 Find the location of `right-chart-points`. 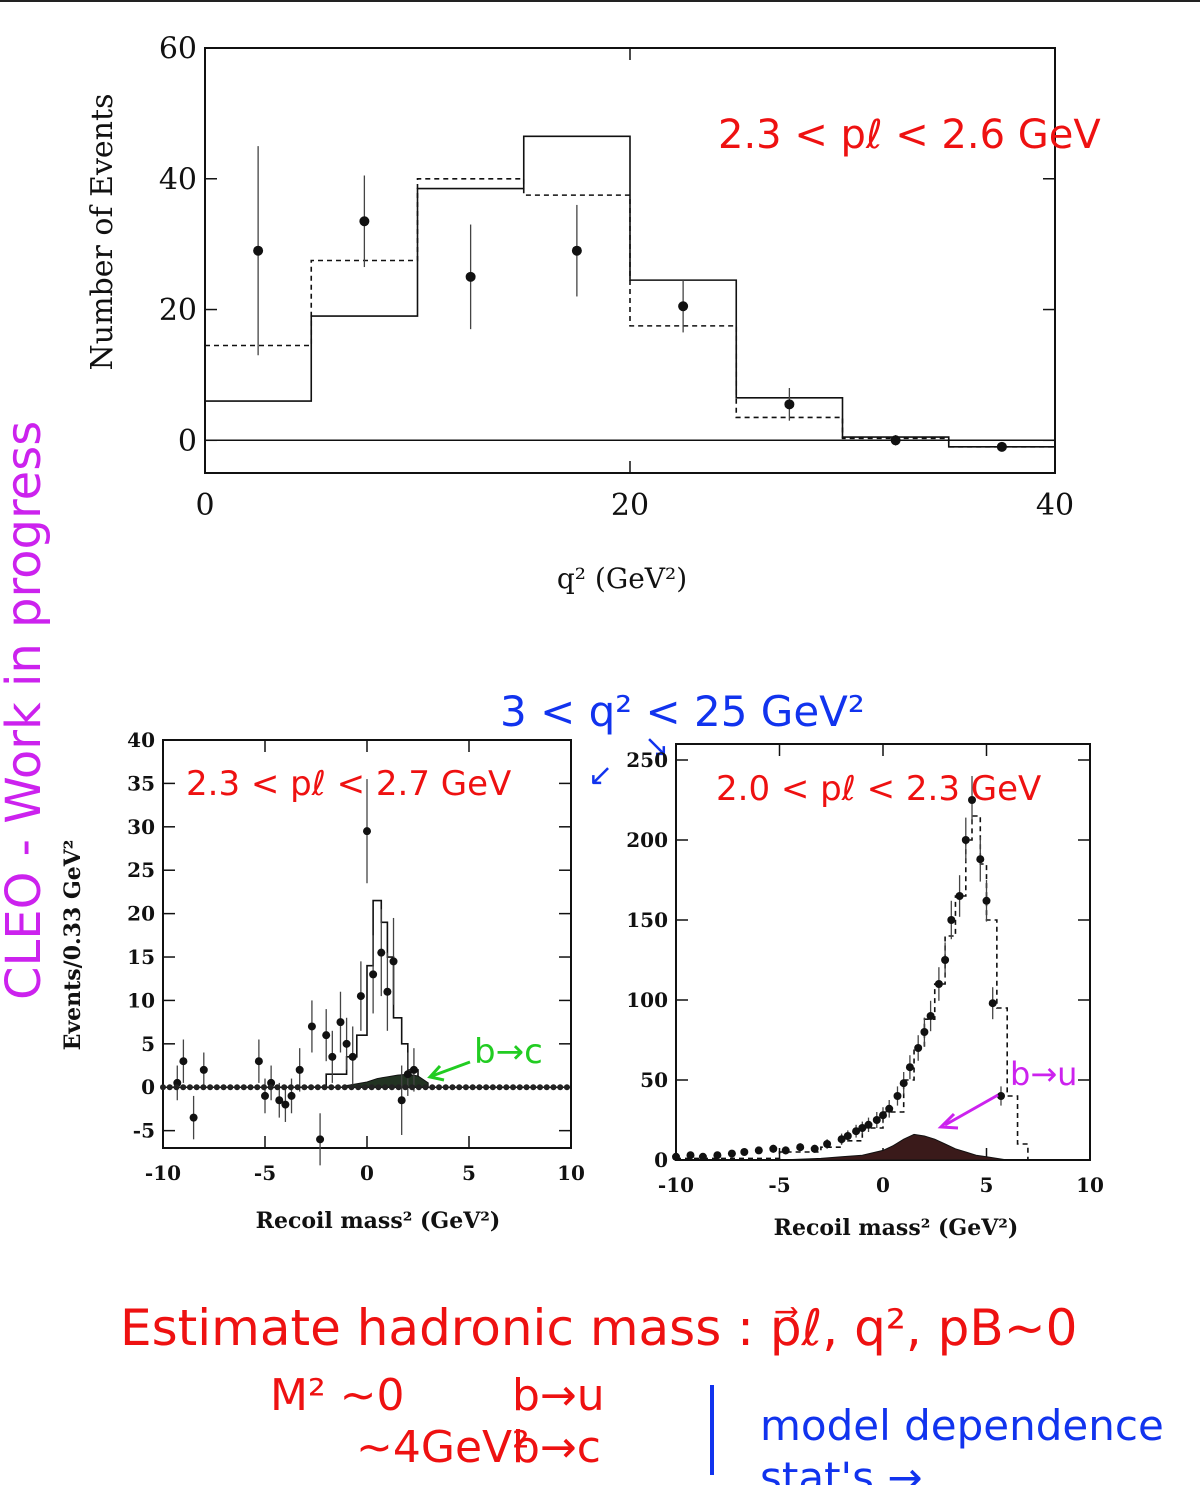

right-chart-points is located at coordinates (838, 968).